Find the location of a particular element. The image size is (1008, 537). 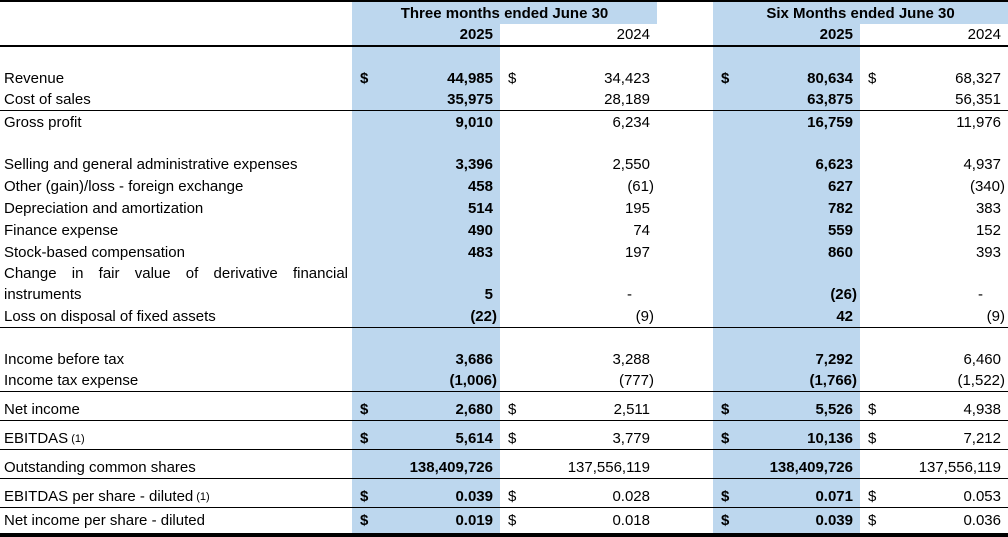

cell-value: 5,526 is located at coordinates (834, 409).